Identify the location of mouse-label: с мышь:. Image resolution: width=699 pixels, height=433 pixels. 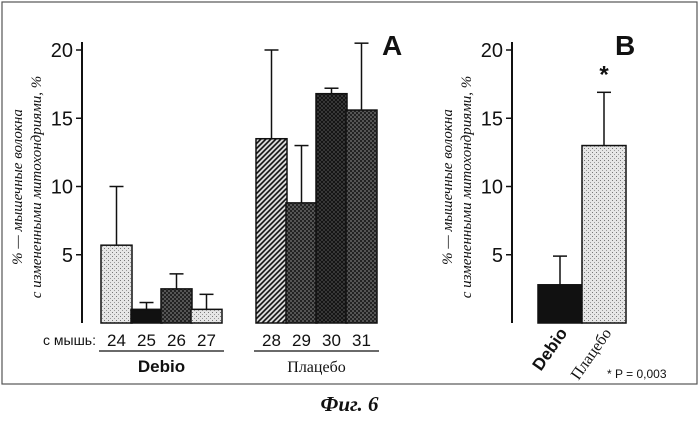
(69, 340).